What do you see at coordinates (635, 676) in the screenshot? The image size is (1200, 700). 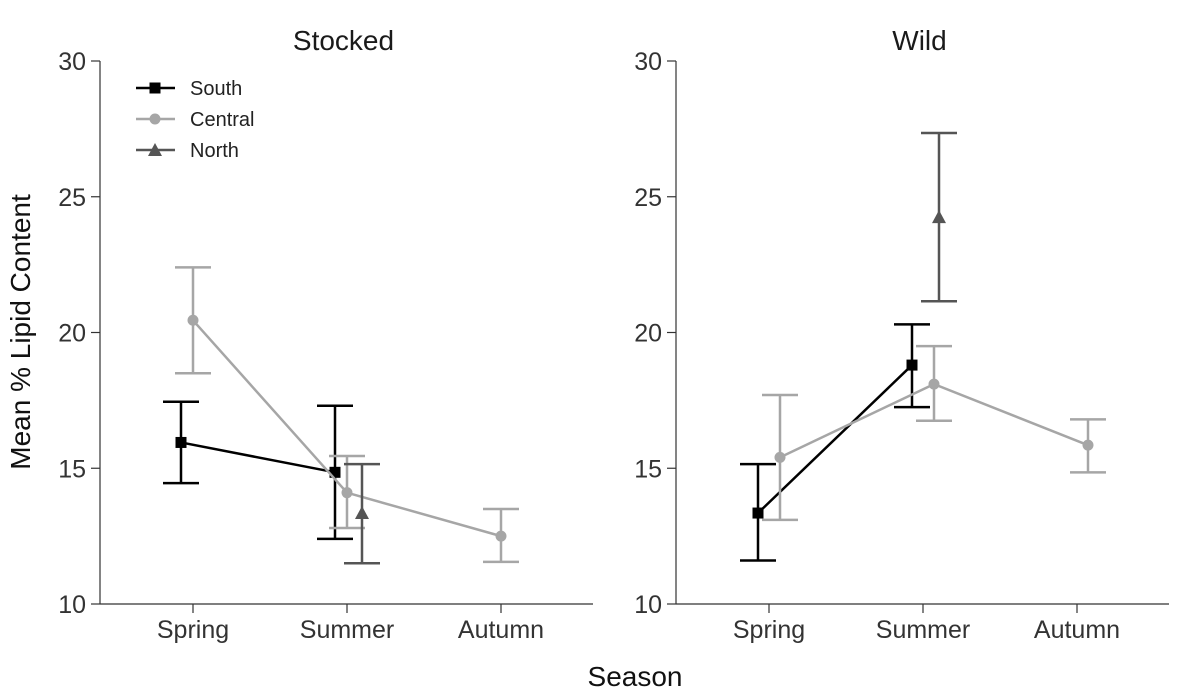 I see `x-axis-title: Season` at bounding box center [635, 676].